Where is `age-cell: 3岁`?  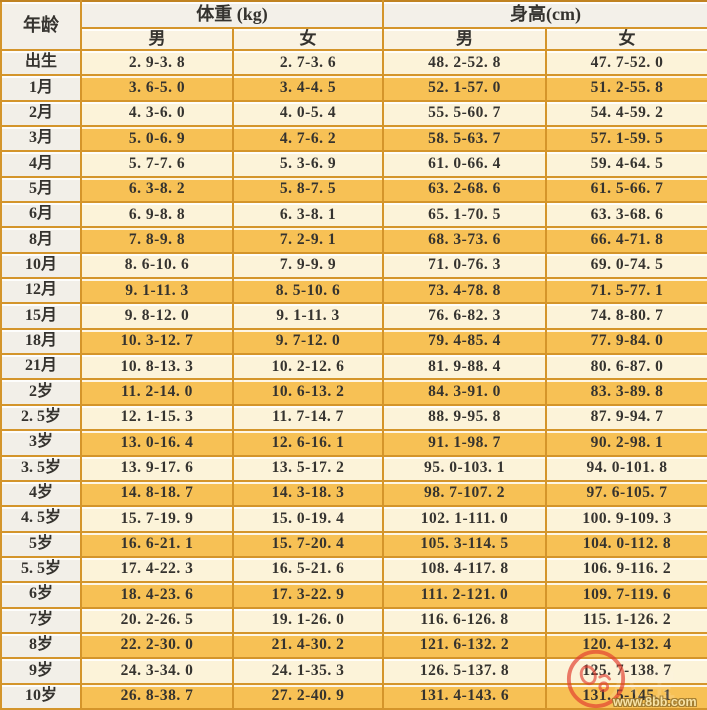
age-cell: 3岁 is located at coordinates (41, 443).